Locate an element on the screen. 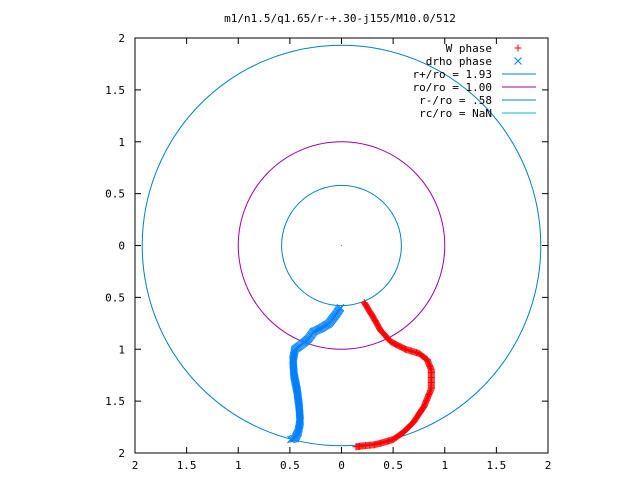  x-tick-label: 0 is located at coordinates (341, 465).